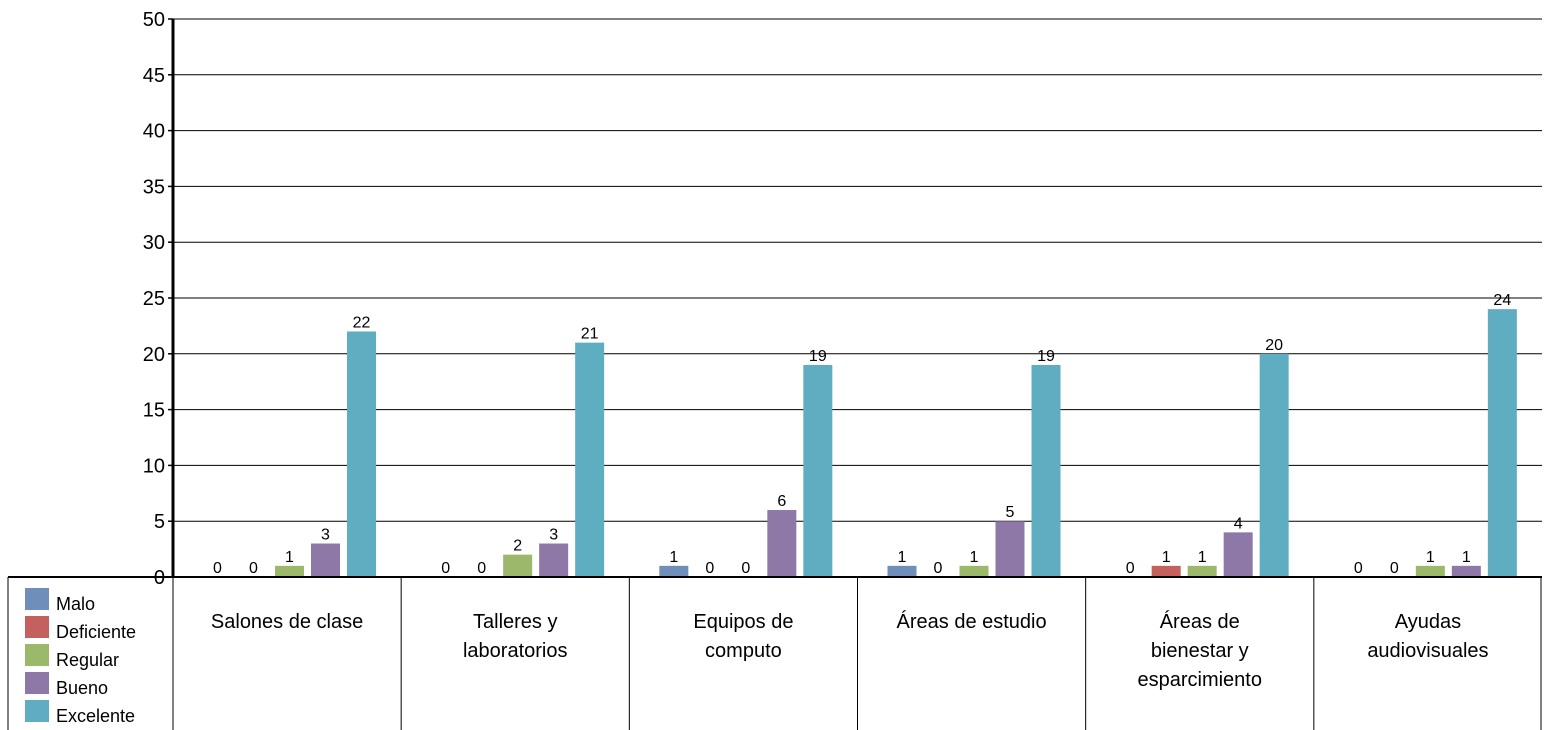 This screenshot has height=730, width=1547. Describe the element at coordinates (1238, 523) in the screenshot. I see `data-label: 4` at that location.